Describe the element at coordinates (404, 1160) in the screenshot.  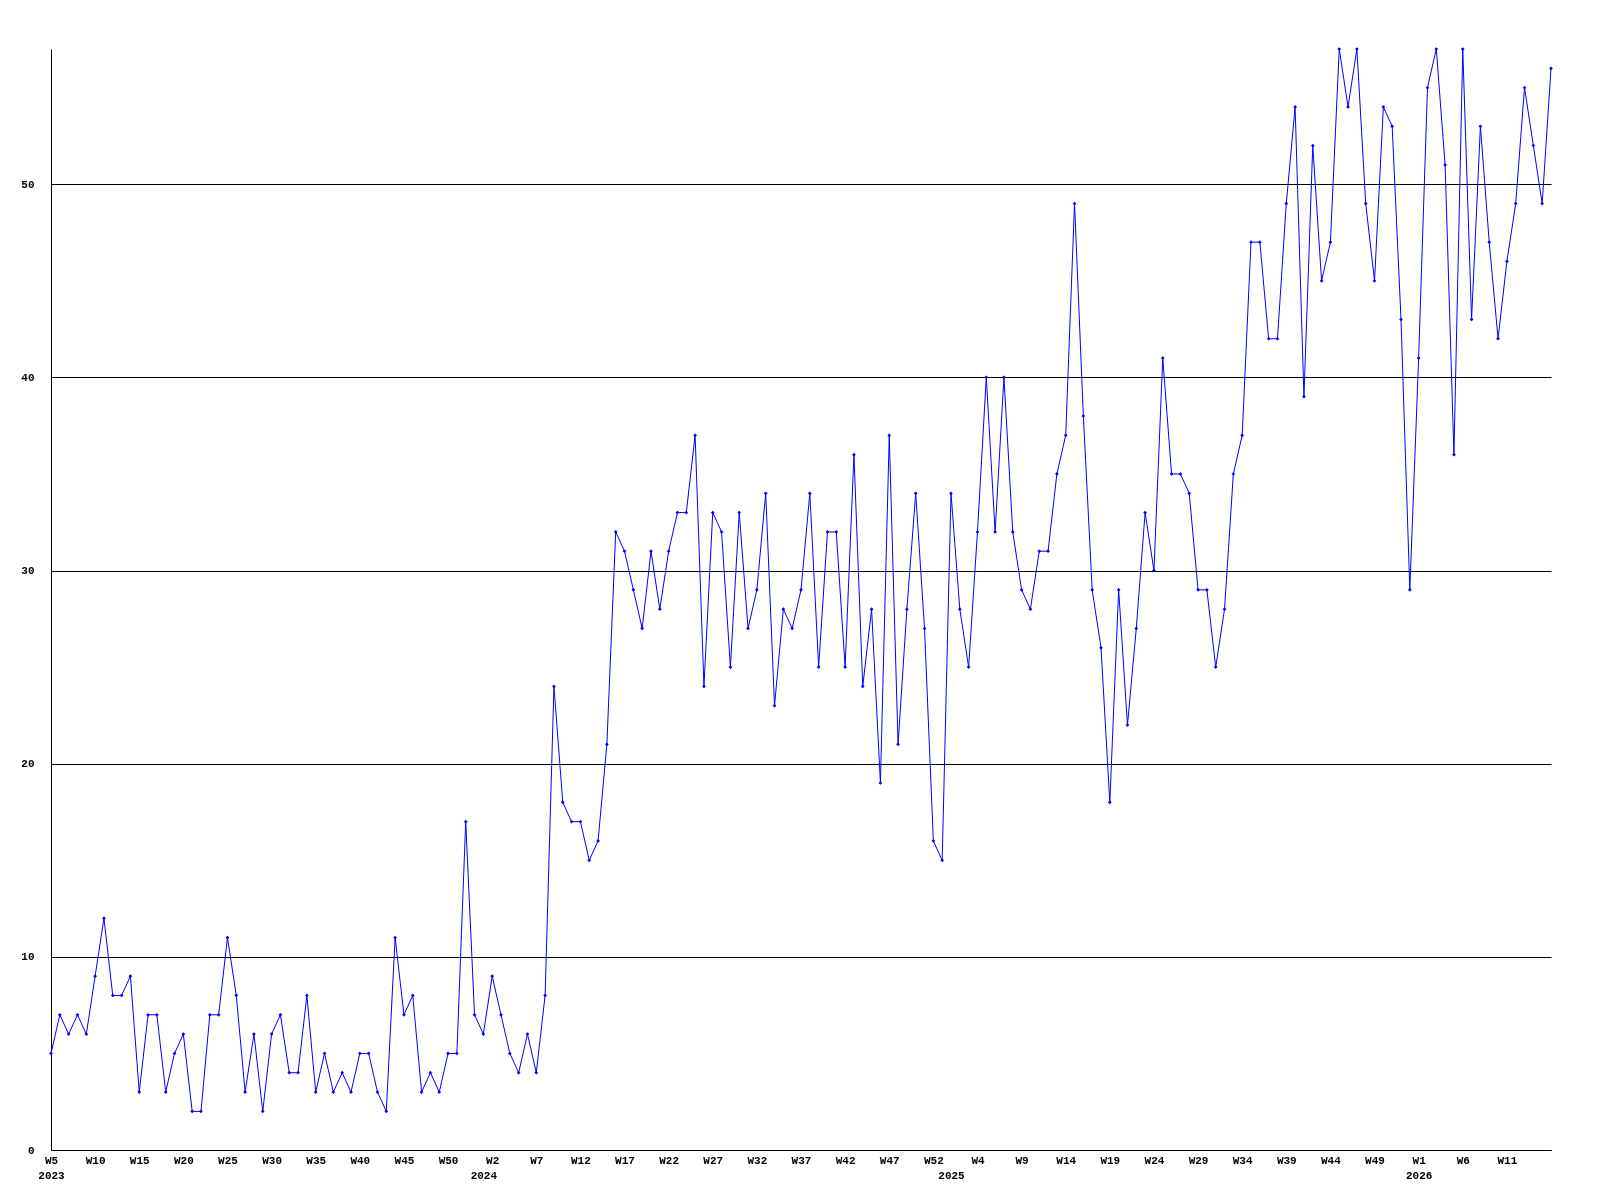
I see `x-tick-label: W45` at that location.